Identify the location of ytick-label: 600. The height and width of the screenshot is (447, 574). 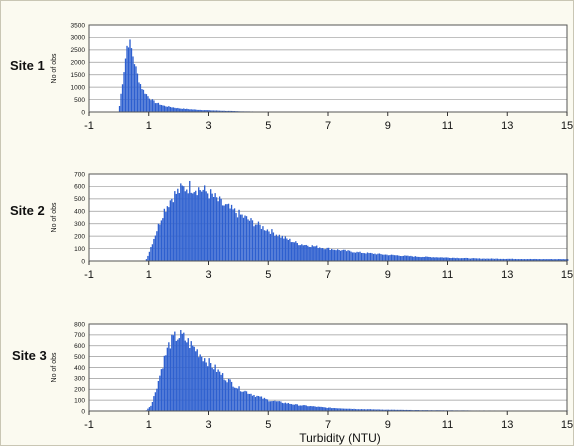
(79, 187).